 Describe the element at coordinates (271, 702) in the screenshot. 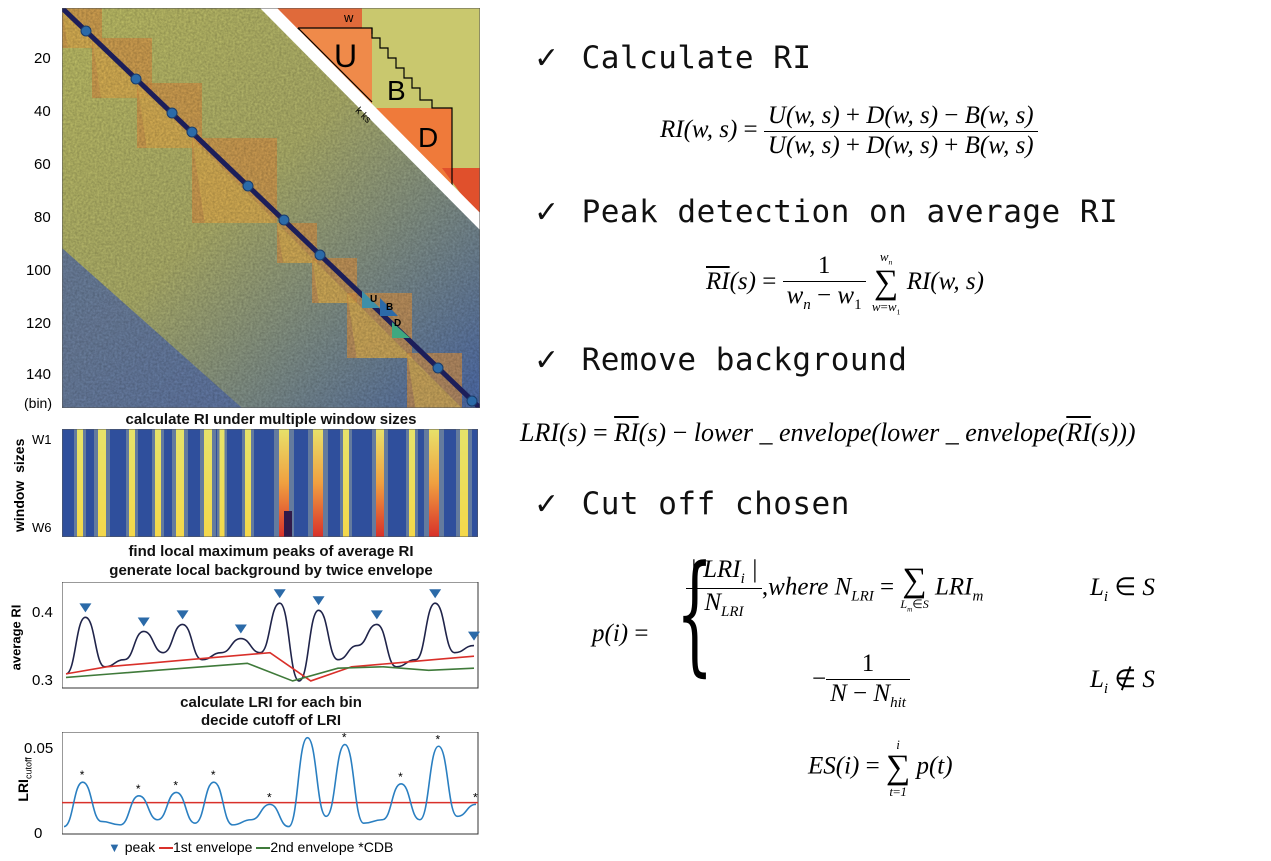

I see `lri-panel-title-1: calculate LRI for each bin` at that location.